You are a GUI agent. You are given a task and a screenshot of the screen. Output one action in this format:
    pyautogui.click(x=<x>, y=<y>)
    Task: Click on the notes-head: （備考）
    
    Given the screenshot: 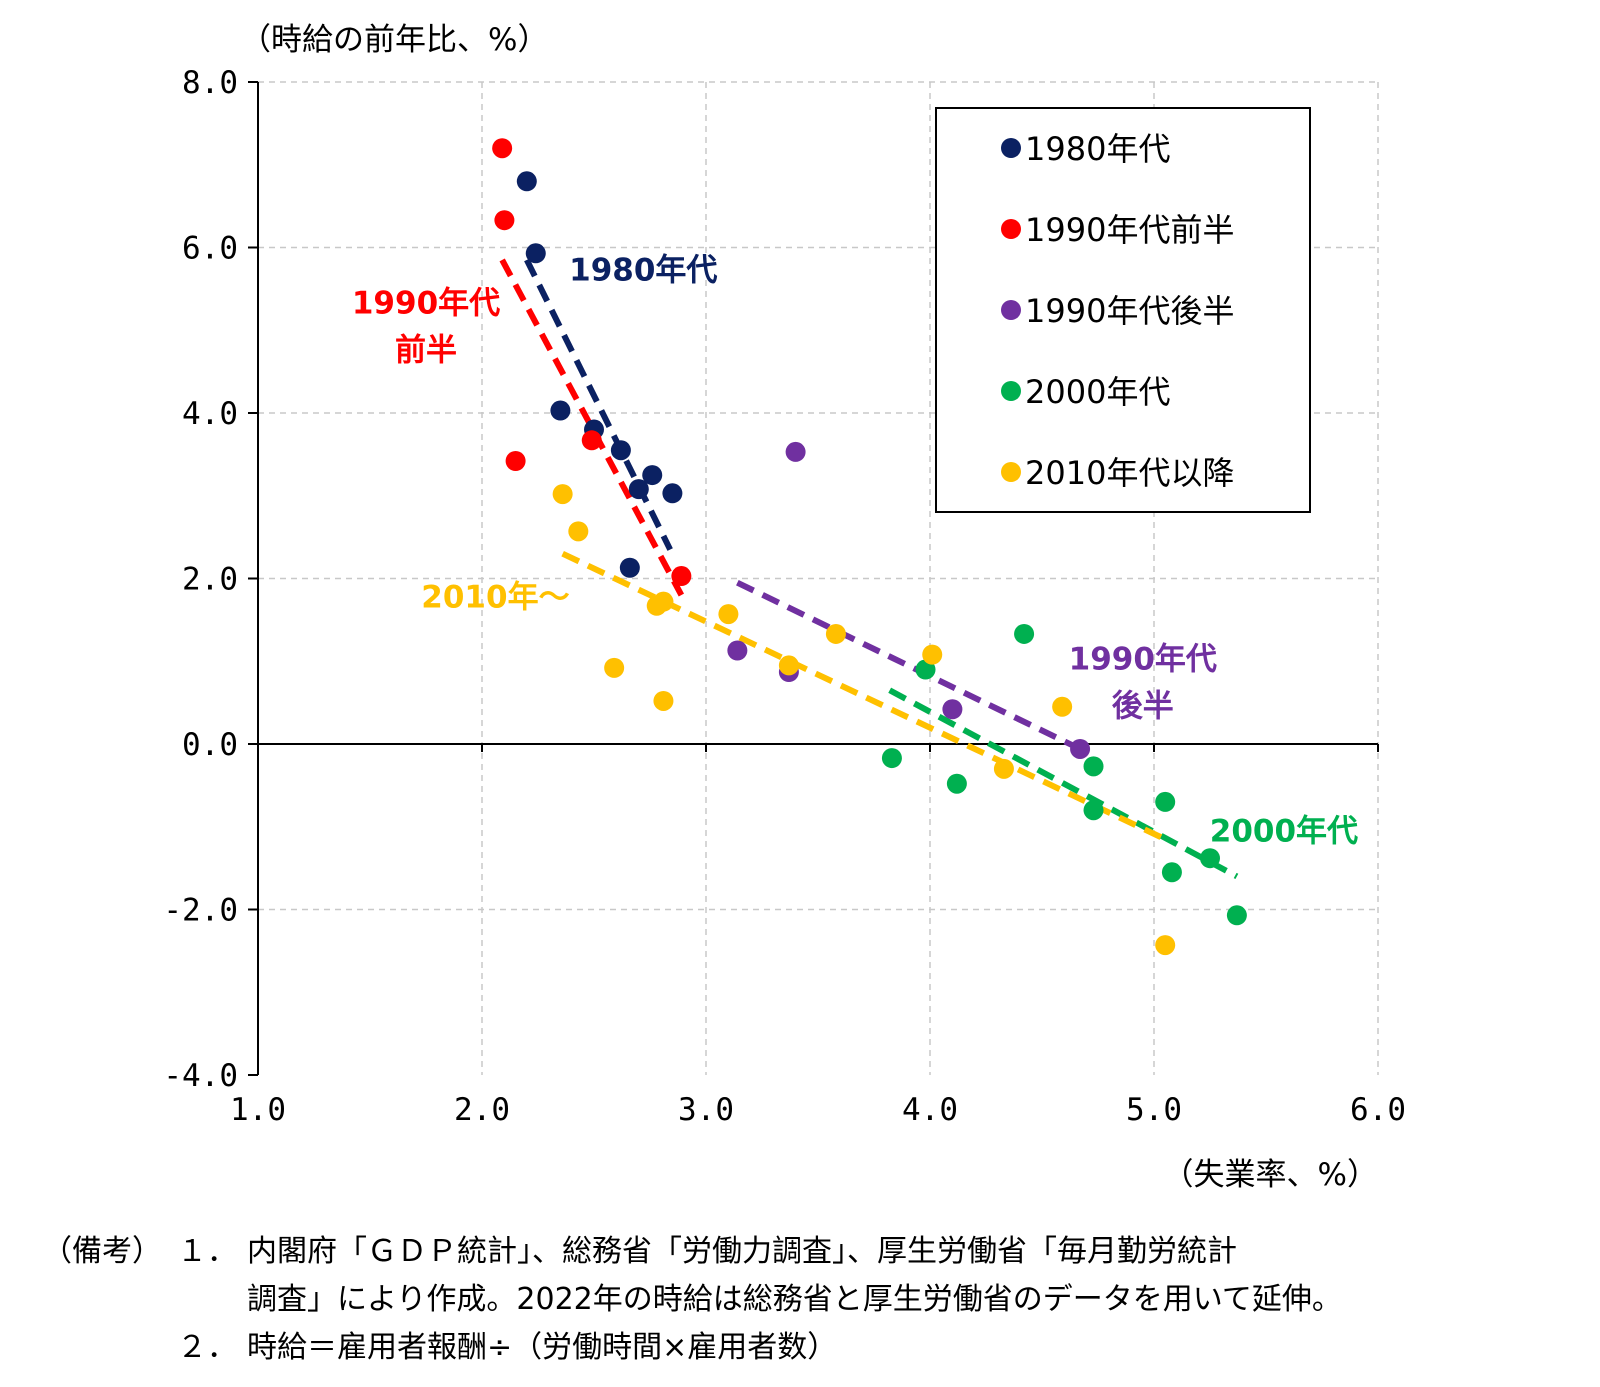 What is the action you would take?
    pyautogui.click(x=102, y=1251)
    